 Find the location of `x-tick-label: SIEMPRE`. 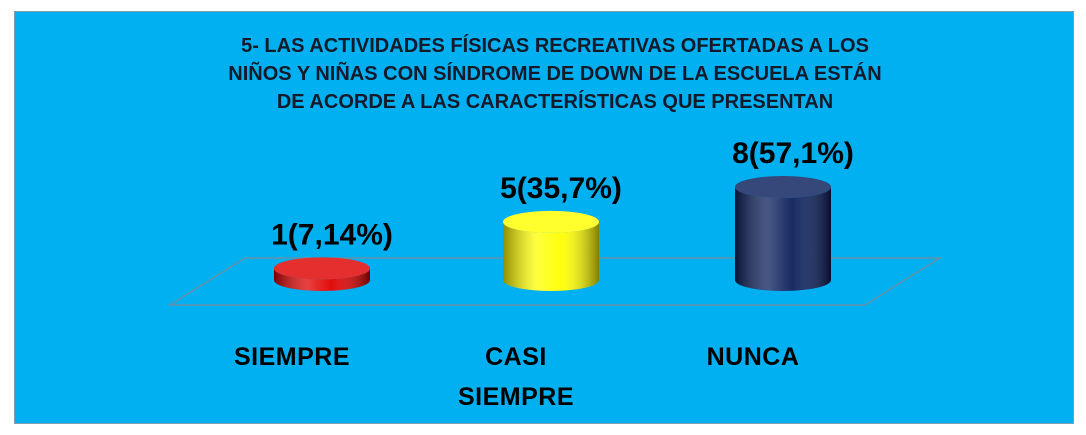

x-tick-label: SIEMPRE is located at coordinates (292, 357).